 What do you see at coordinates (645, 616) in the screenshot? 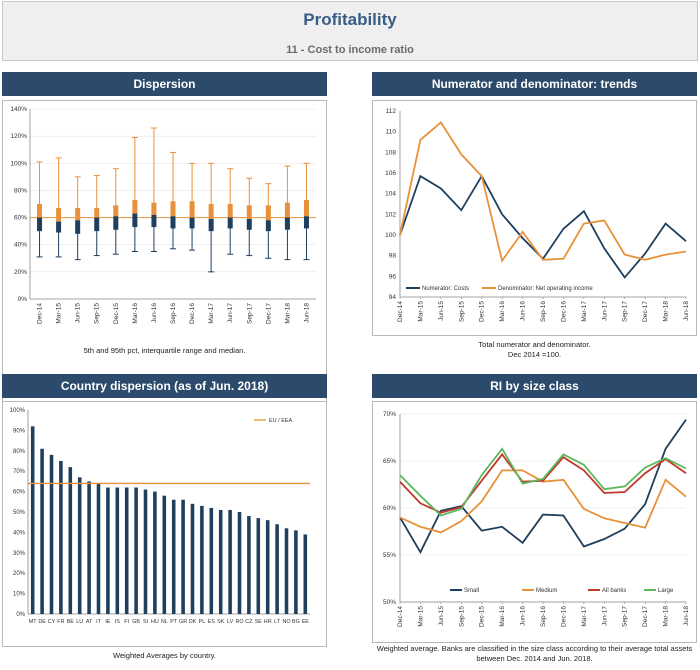
I see `x-tick-label: Dec-17` at bounding box center [645, 616].